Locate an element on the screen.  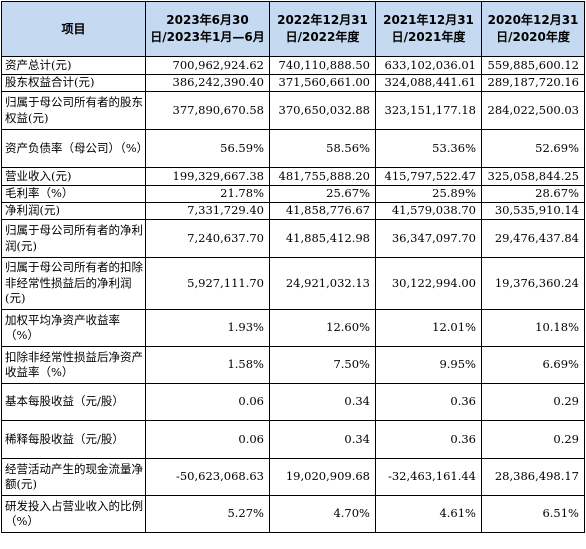
row-value: 481,755,888.20 is located at coordinates (322, 176).